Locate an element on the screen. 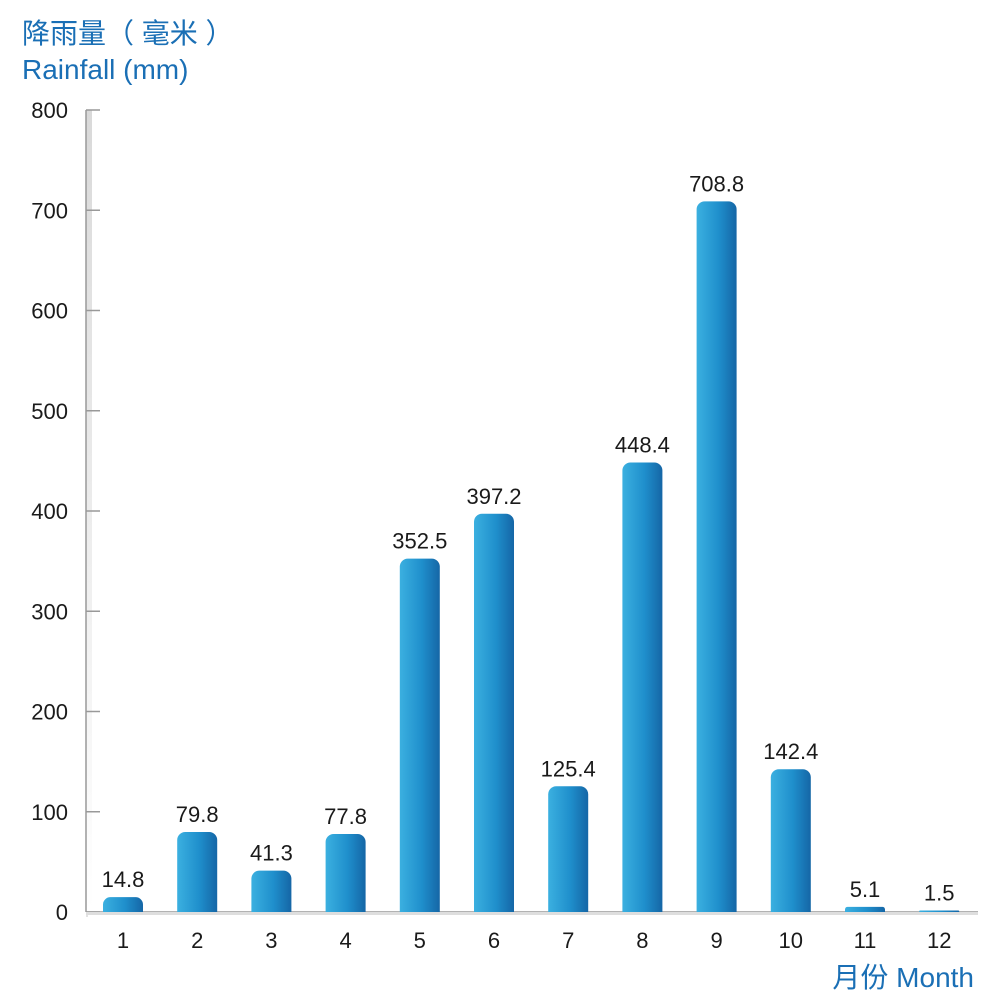 Image resolution: width=1000 pixels, height=1004 pixels. y-axis-title-chinese: 降雨量（ 毫米 ） is located at coordinates (128, 33).